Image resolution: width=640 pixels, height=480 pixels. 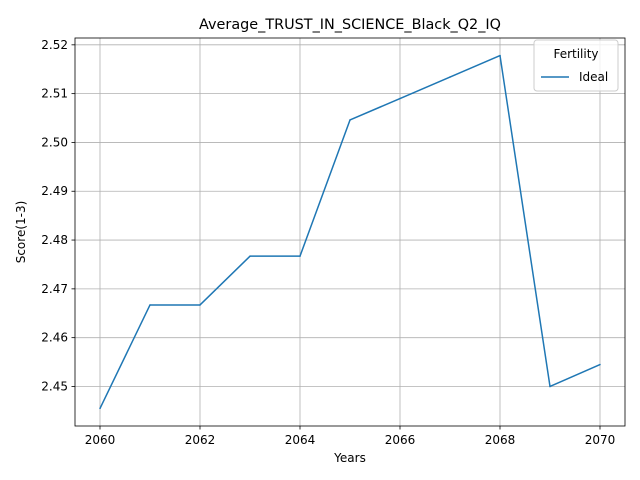 I want to click on x-axis-label: Years, so click(x=349, y=458).